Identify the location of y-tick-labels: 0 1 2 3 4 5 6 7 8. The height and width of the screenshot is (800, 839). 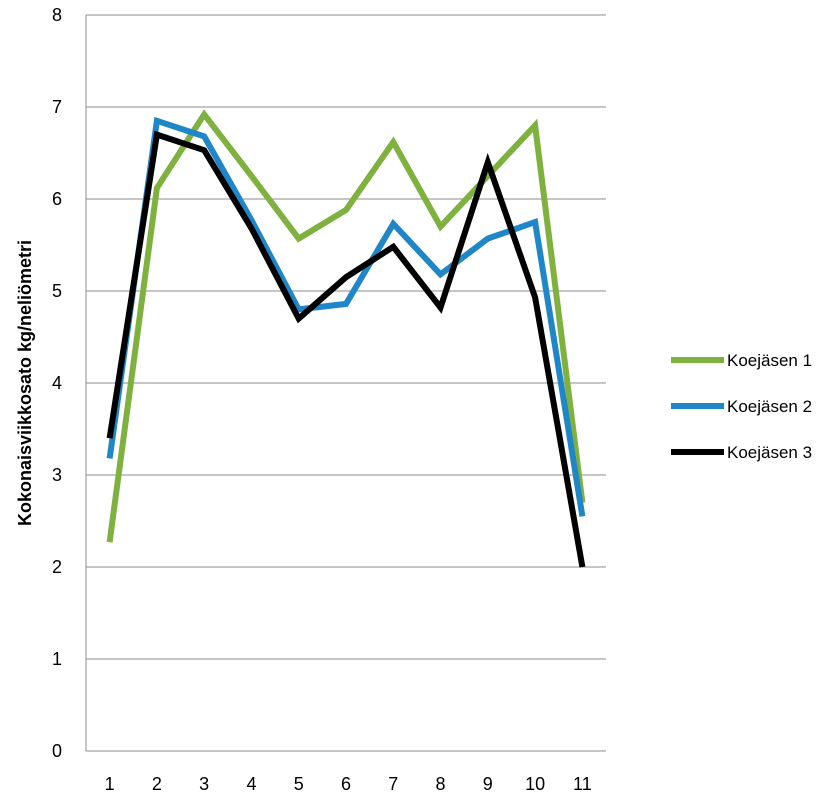
(57, 383).